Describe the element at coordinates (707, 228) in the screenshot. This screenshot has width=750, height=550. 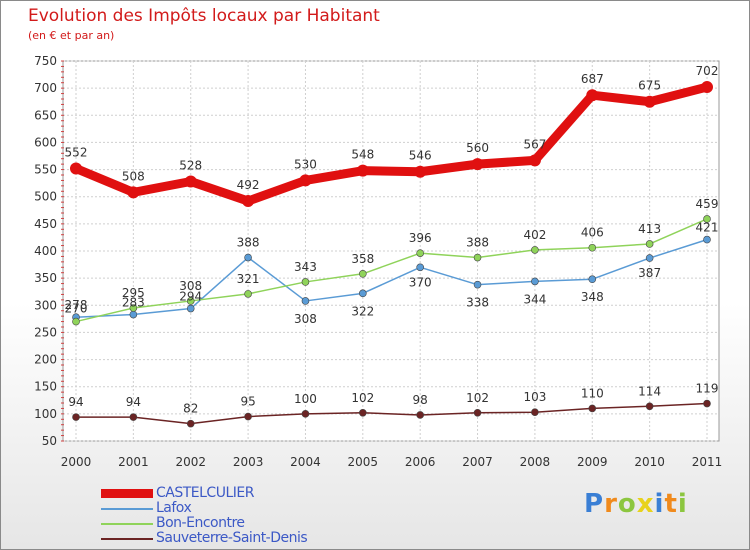
I see `data-label: 421` at that location.